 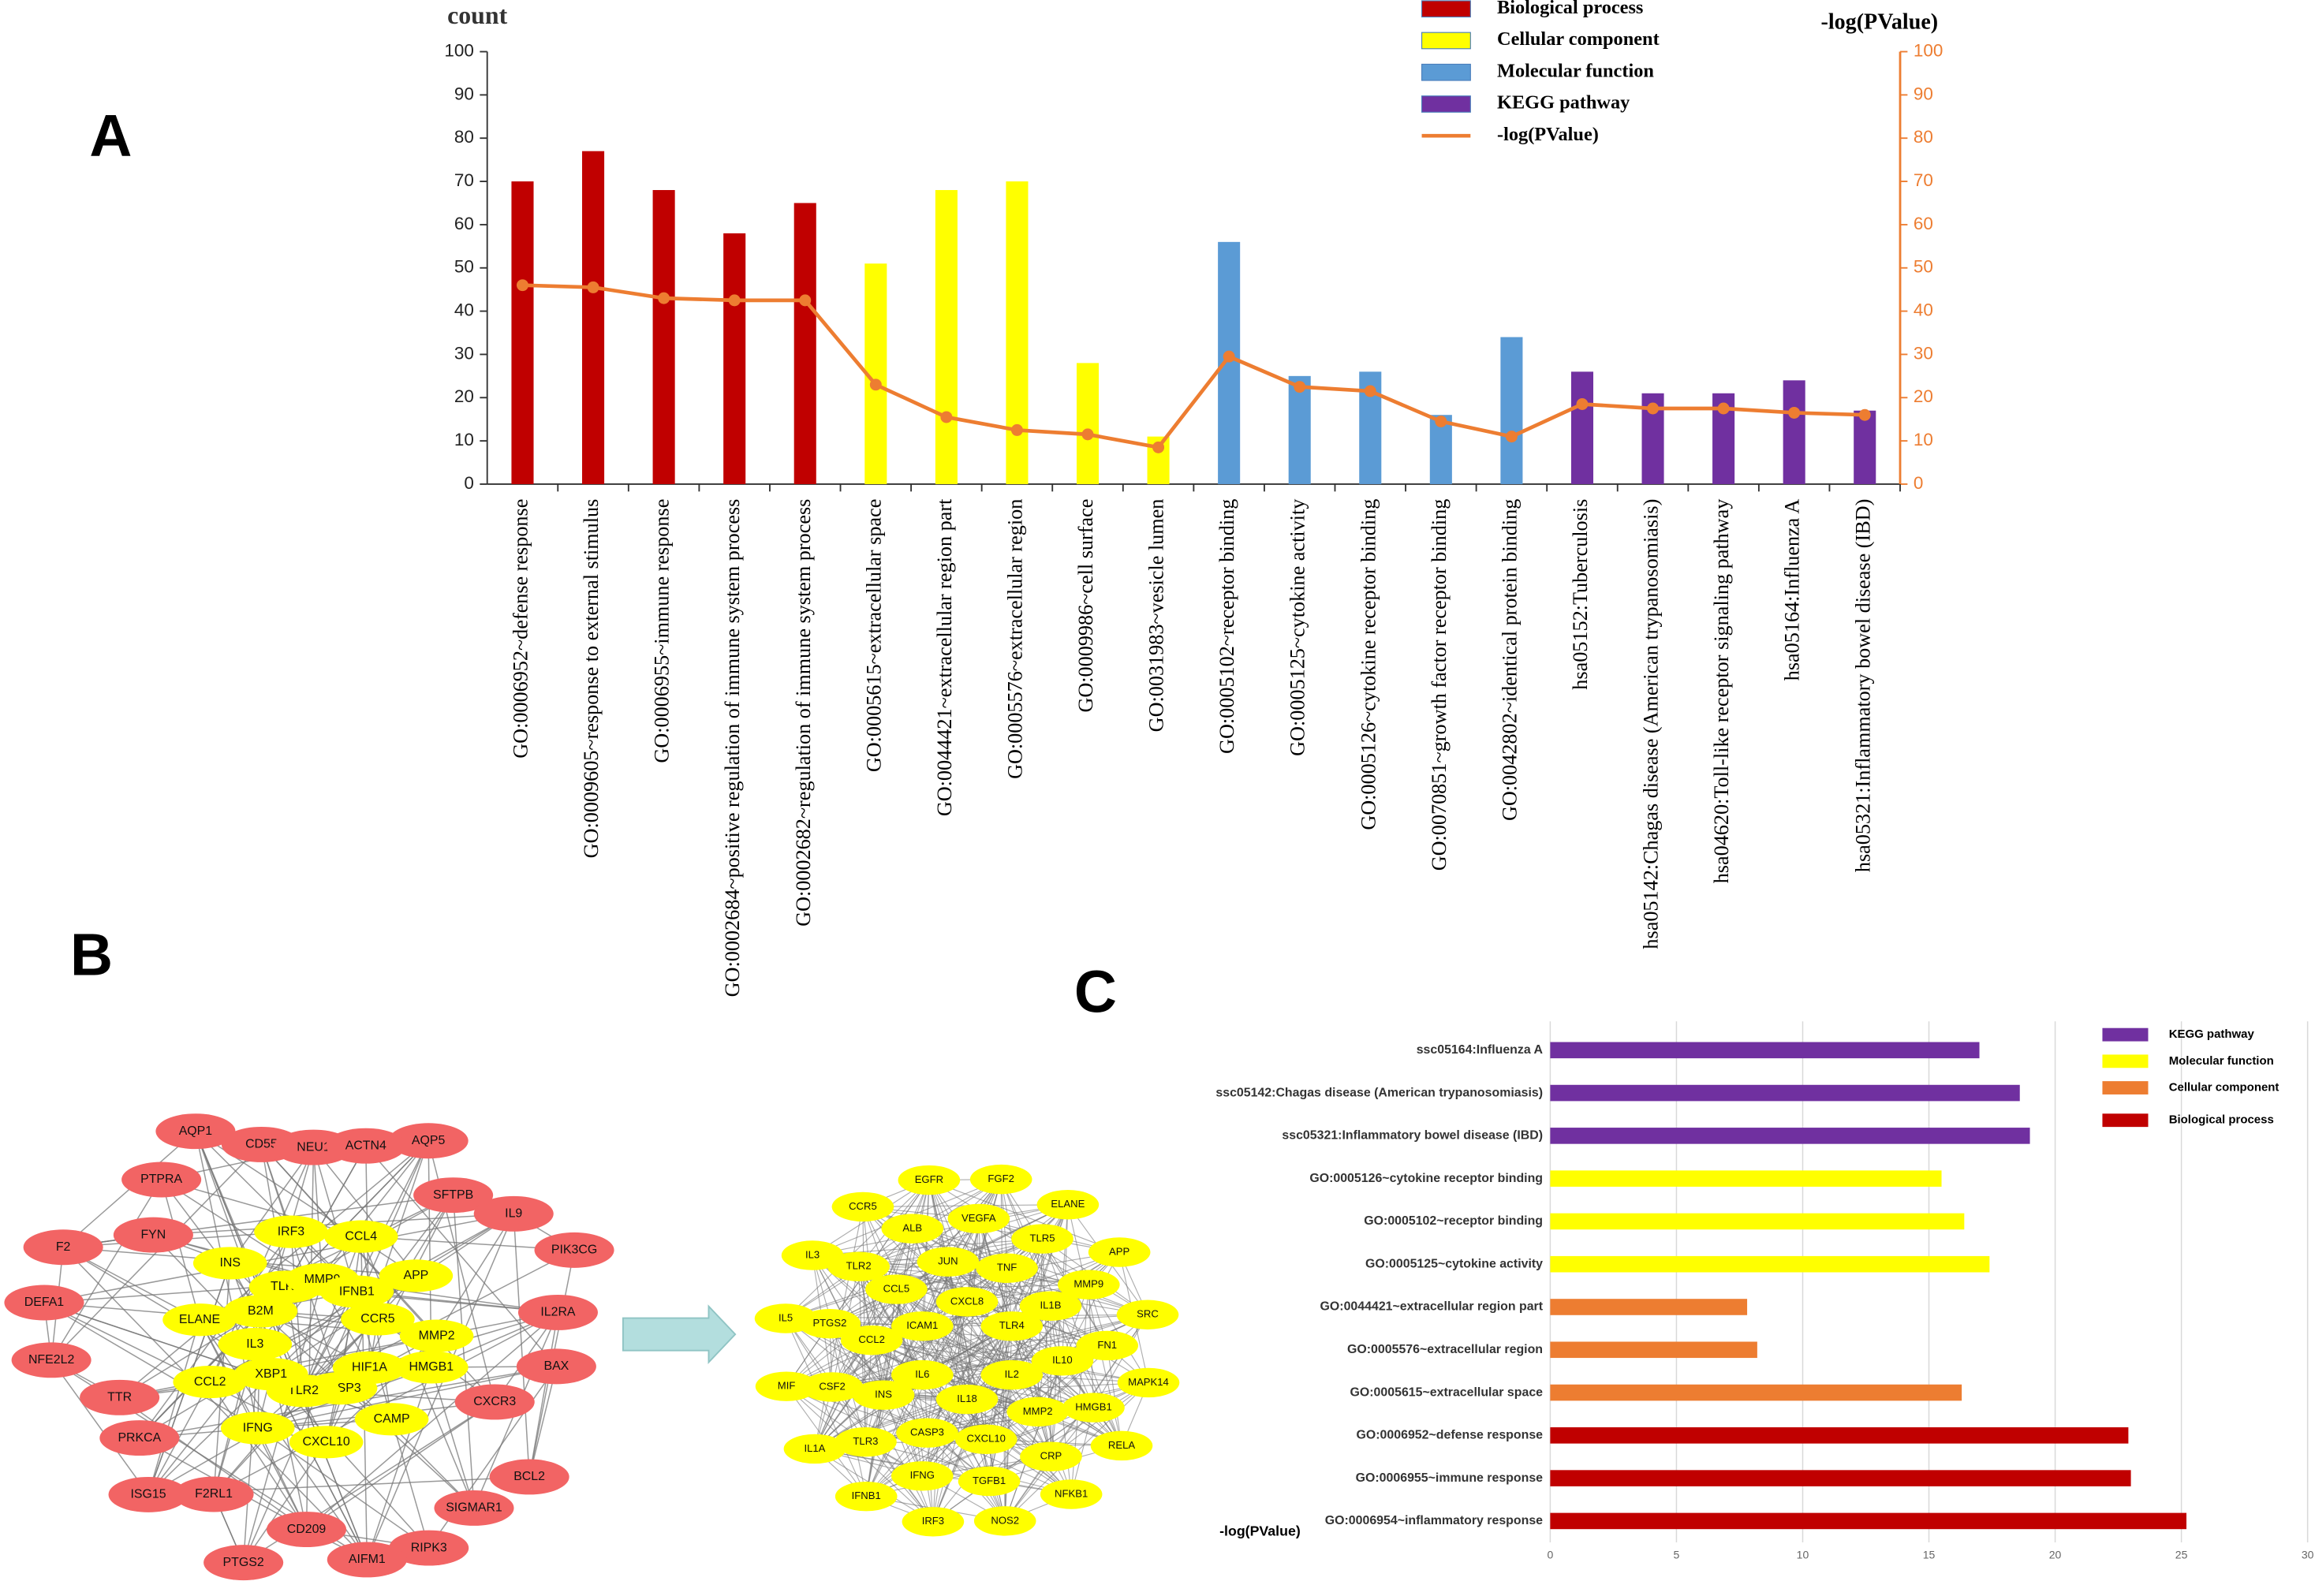 What do you see at coordinates (464, 93) in the screenshot?
I see `y-tick-label: 90` at bounding box center [464, 93].